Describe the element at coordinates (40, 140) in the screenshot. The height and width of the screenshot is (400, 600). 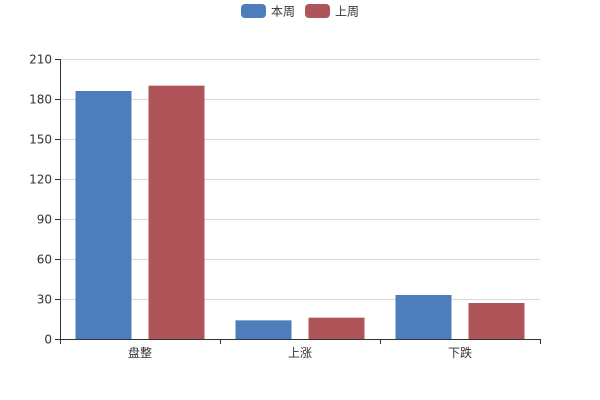
I see `y-tick-label: 150` at that location.